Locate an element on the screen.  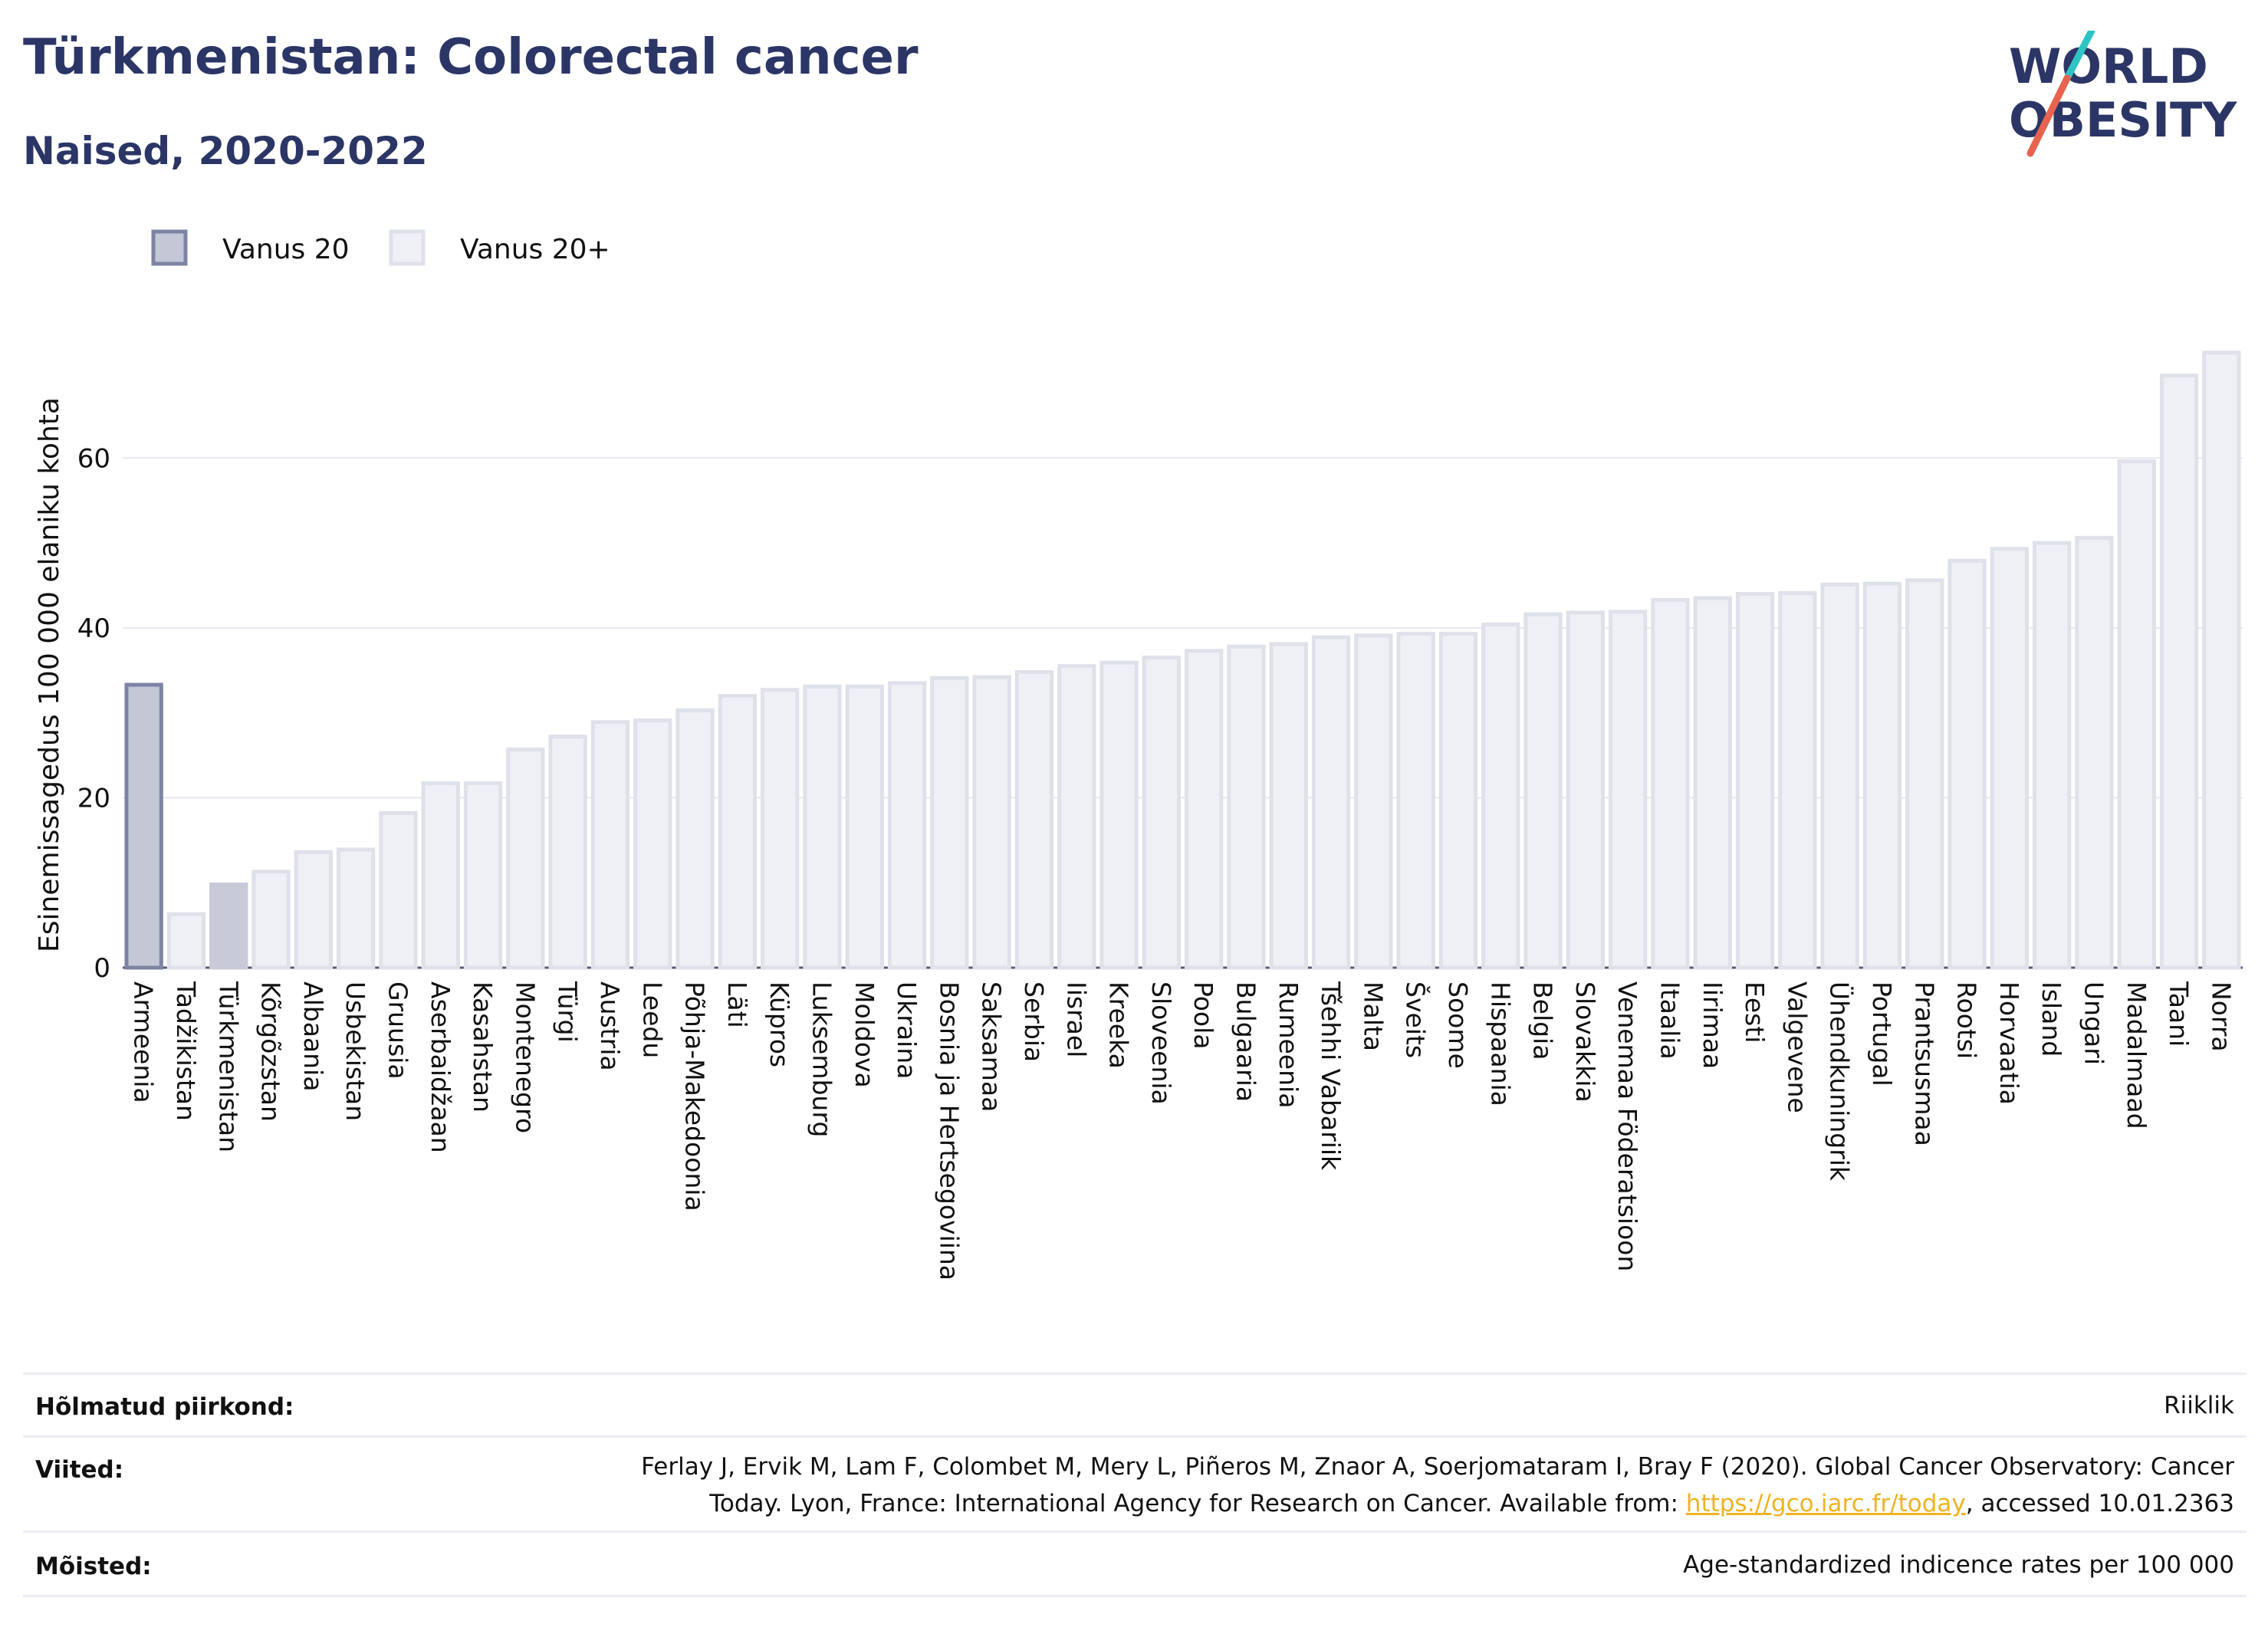
x-tick-label-21: Serbia is located at coordinates (1034, 1022).